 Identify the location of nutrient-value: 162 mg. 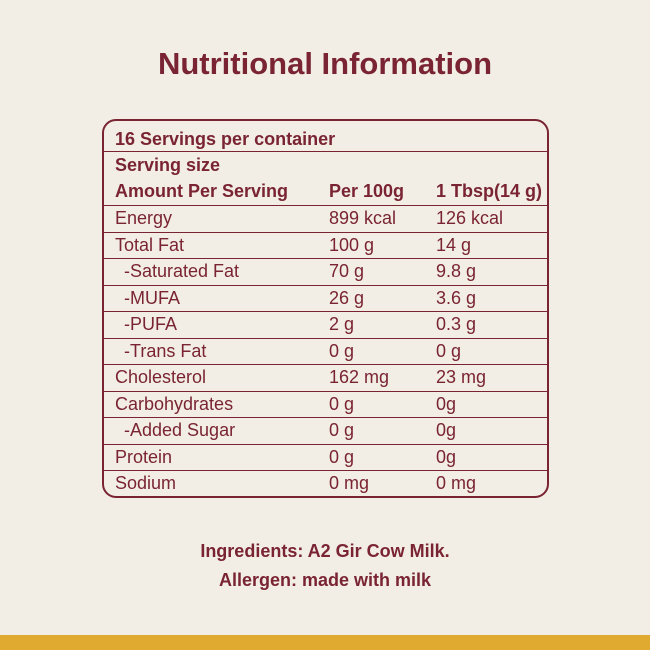
(359, 377).